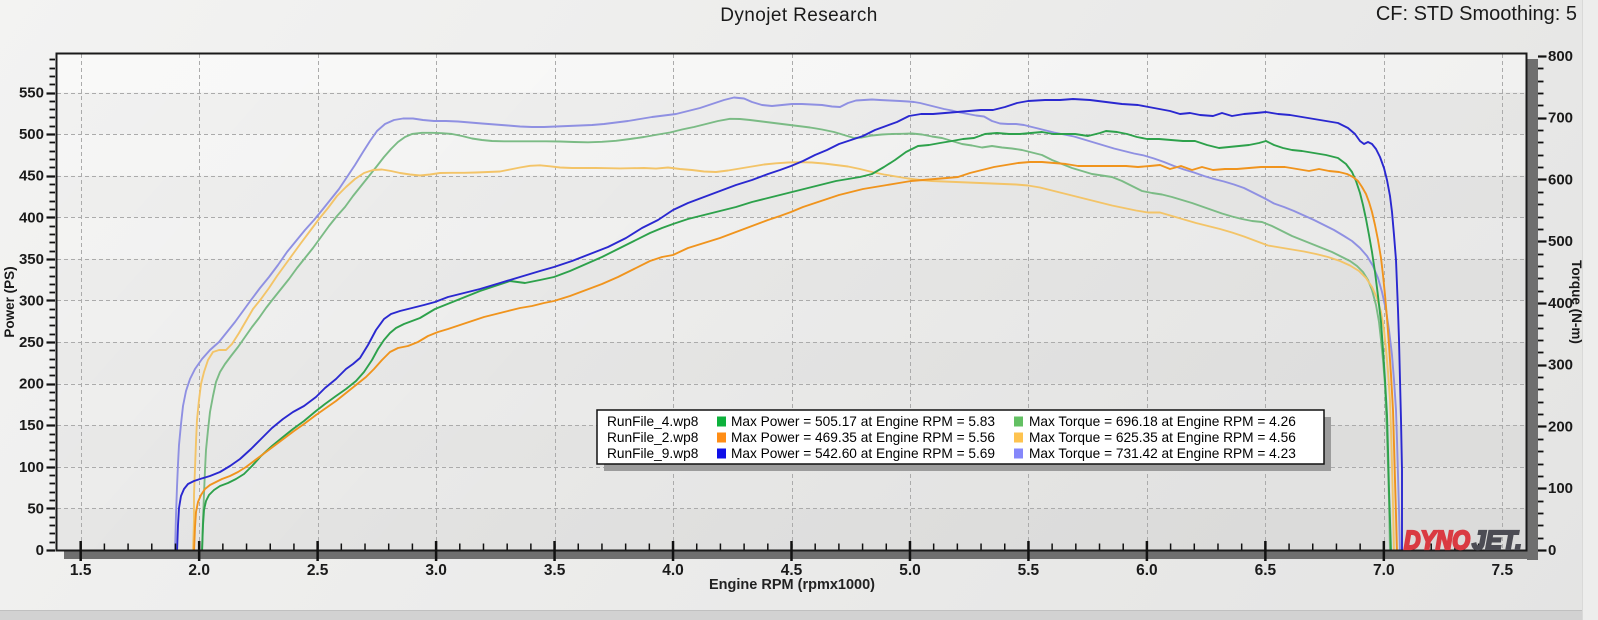 This screenshot has width=1598, height=620. Describe the element at coordinates (31, 259) in the screenshot. I see `svg-text: 350` at that location.